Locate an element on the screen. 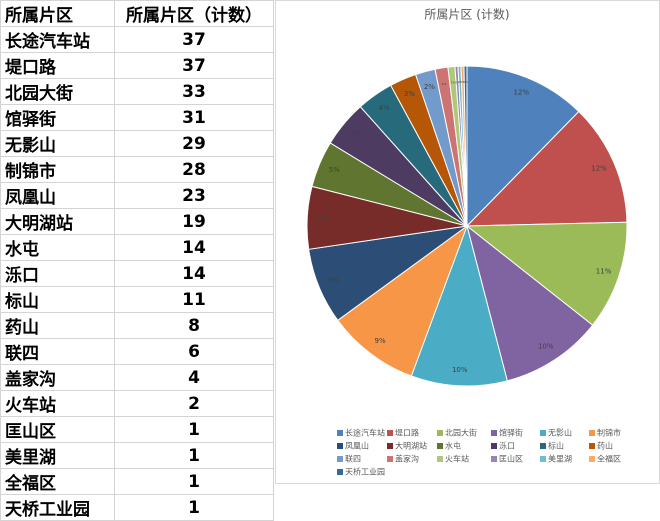 Image resolution: width=660 pixels, height=521 pixels. legend-label: 制锦市 is located at coordinates (609, 433).